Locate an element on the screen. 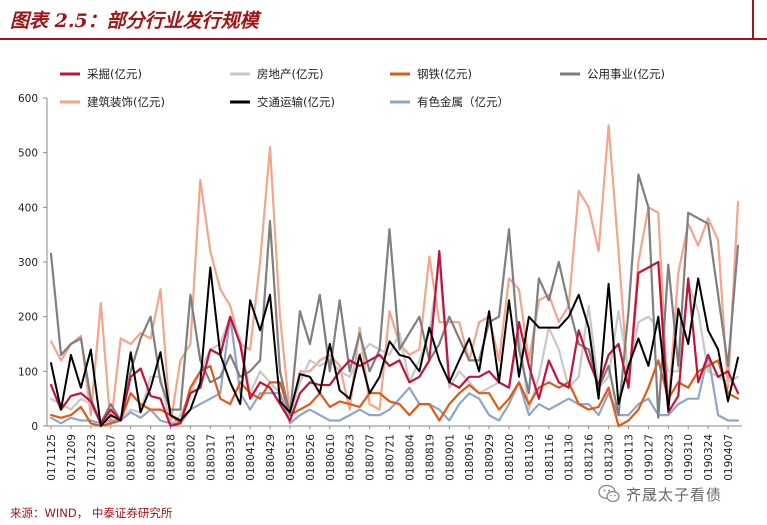 The image size is (767, 525). x-tick-label: 20180302 is located at coordinates (191, 458).